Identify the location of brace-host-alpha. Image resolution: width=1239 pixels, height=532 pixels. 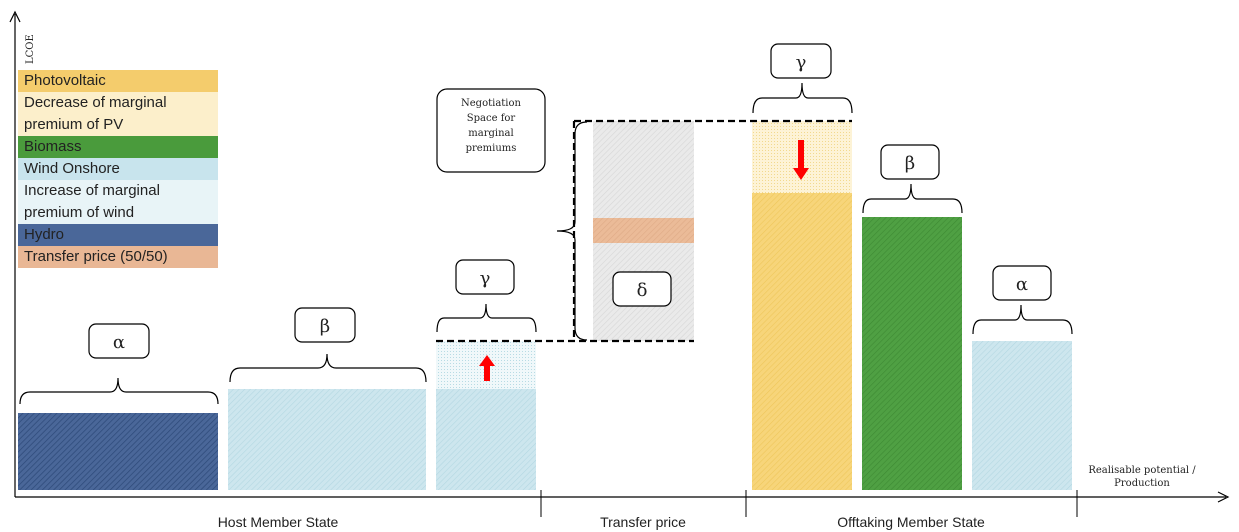
(119, 391).